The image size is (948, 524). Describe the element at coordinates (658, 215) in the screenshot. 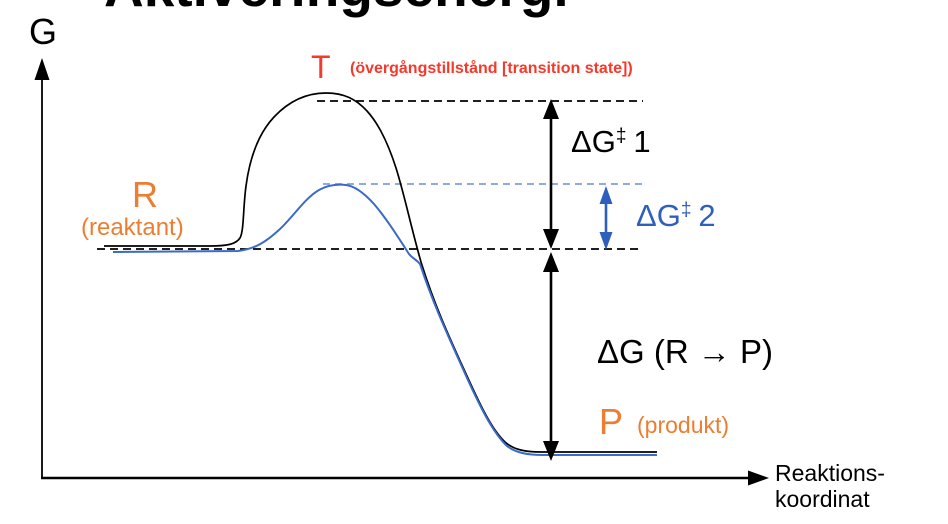

I see `activation-energy-2-base: ΔG` at that location.